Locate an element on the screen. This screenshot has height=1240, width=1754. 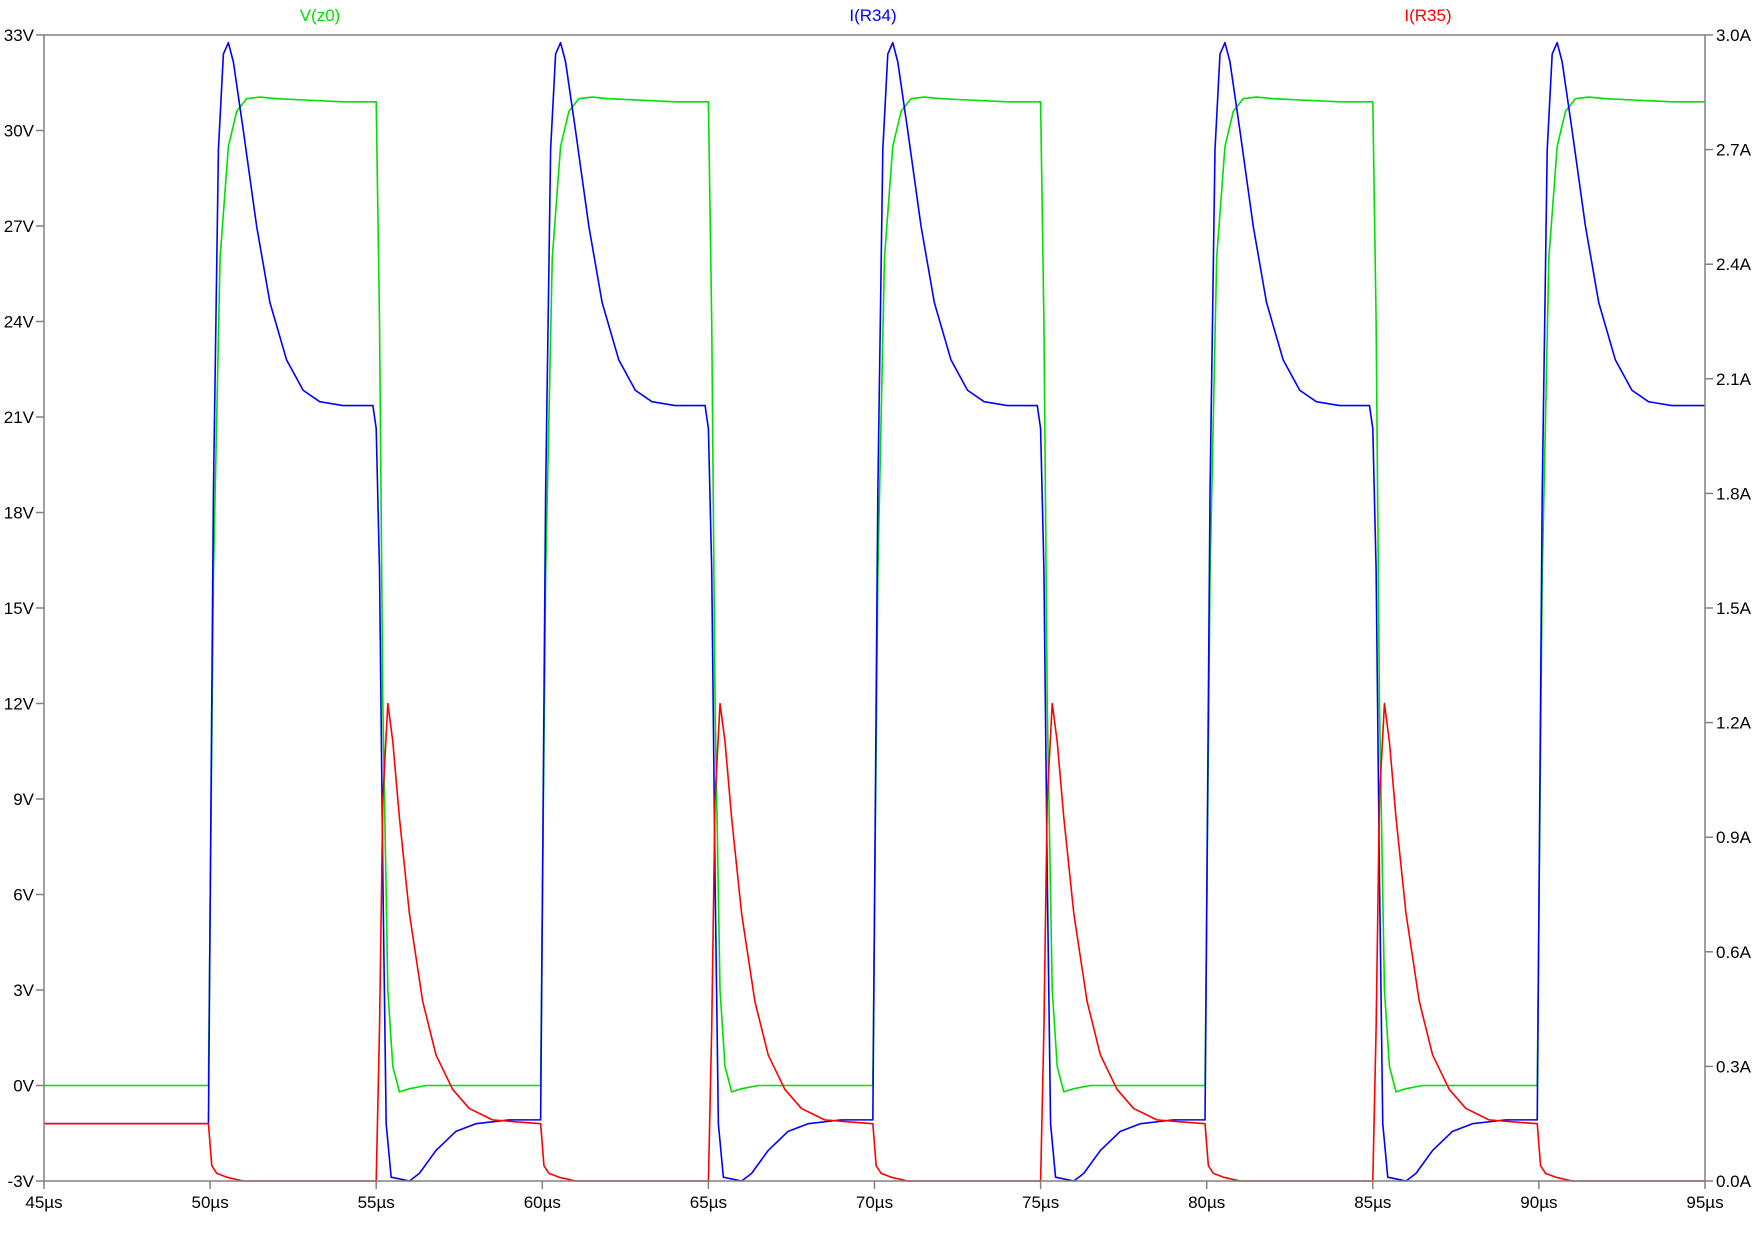
y-left-tick-label: -3V is located at coordinates (21, 1181).